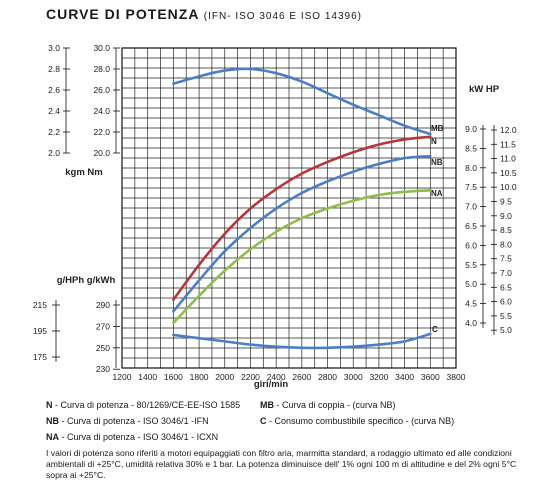  What do you see at coordinates (54, 153) in the screenshot?
I see `torque-kgm-tick: 2.0` at bounding box center [54, 153].